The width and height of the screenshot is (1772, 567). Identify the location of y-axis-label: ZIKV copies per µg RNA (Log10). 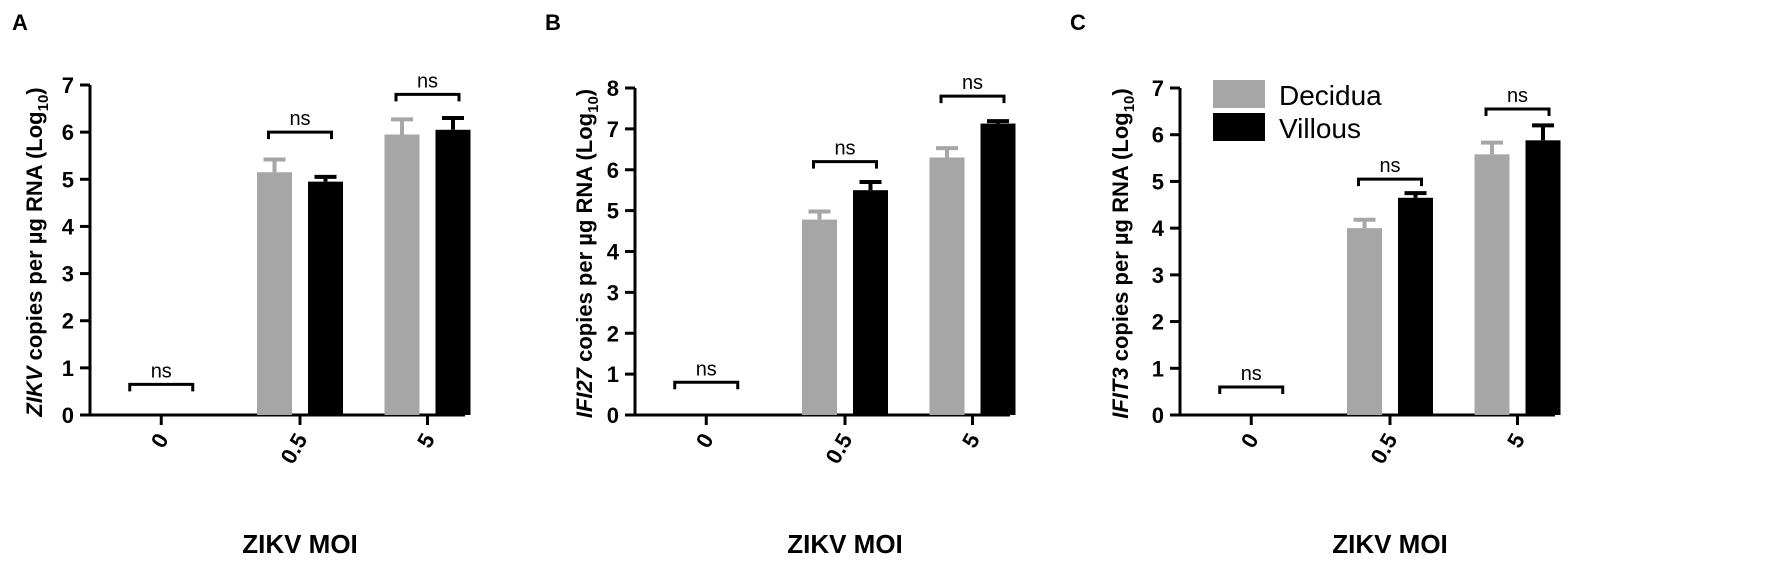
(37, 252).